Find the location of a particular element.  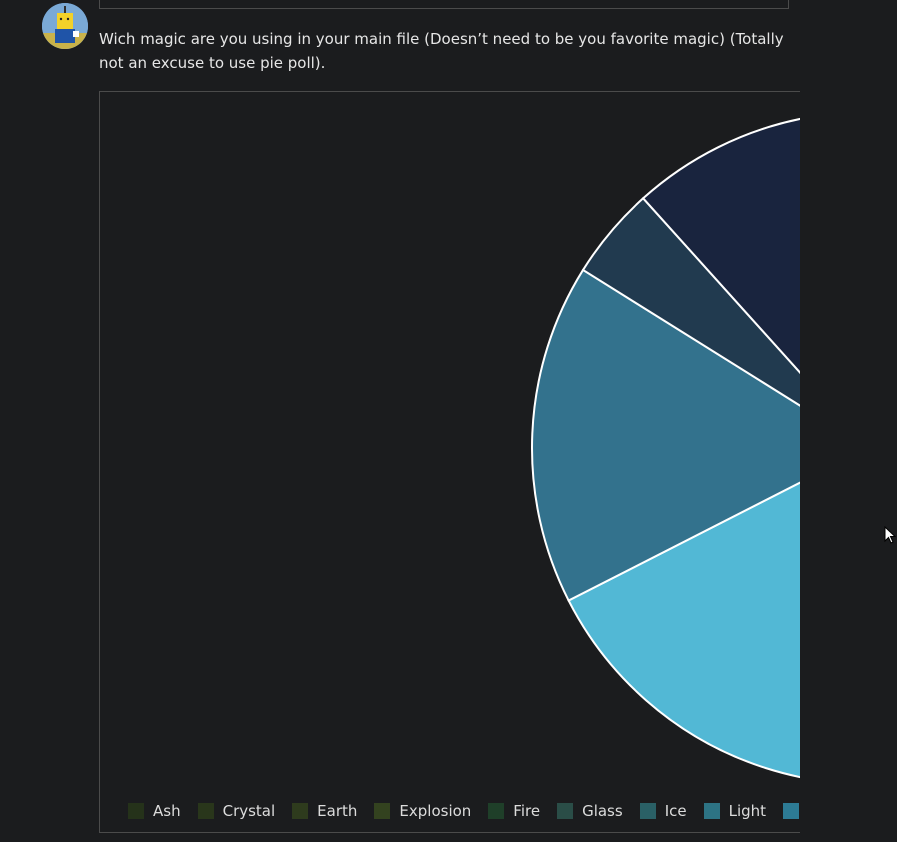

legend-item-glass: Glass is located at coordinates (590, 811).